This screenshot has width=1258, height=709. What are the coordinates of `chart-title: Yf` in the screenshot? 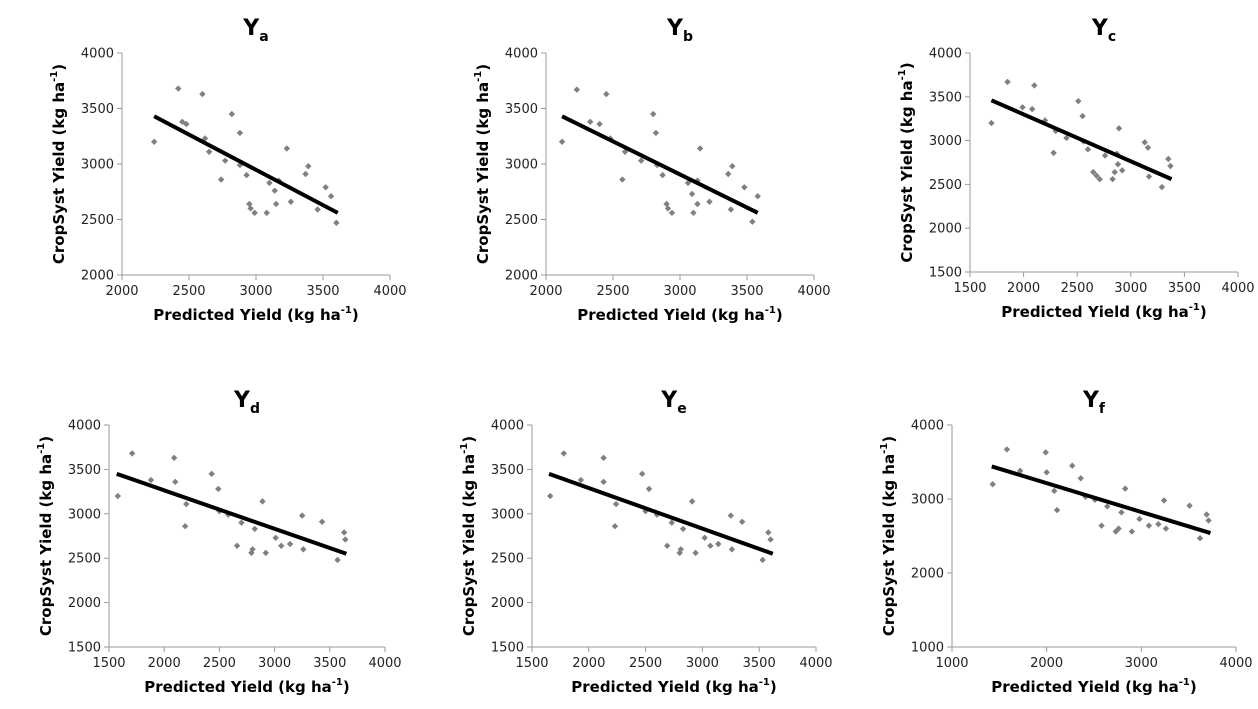 It's located at (1094, 402).